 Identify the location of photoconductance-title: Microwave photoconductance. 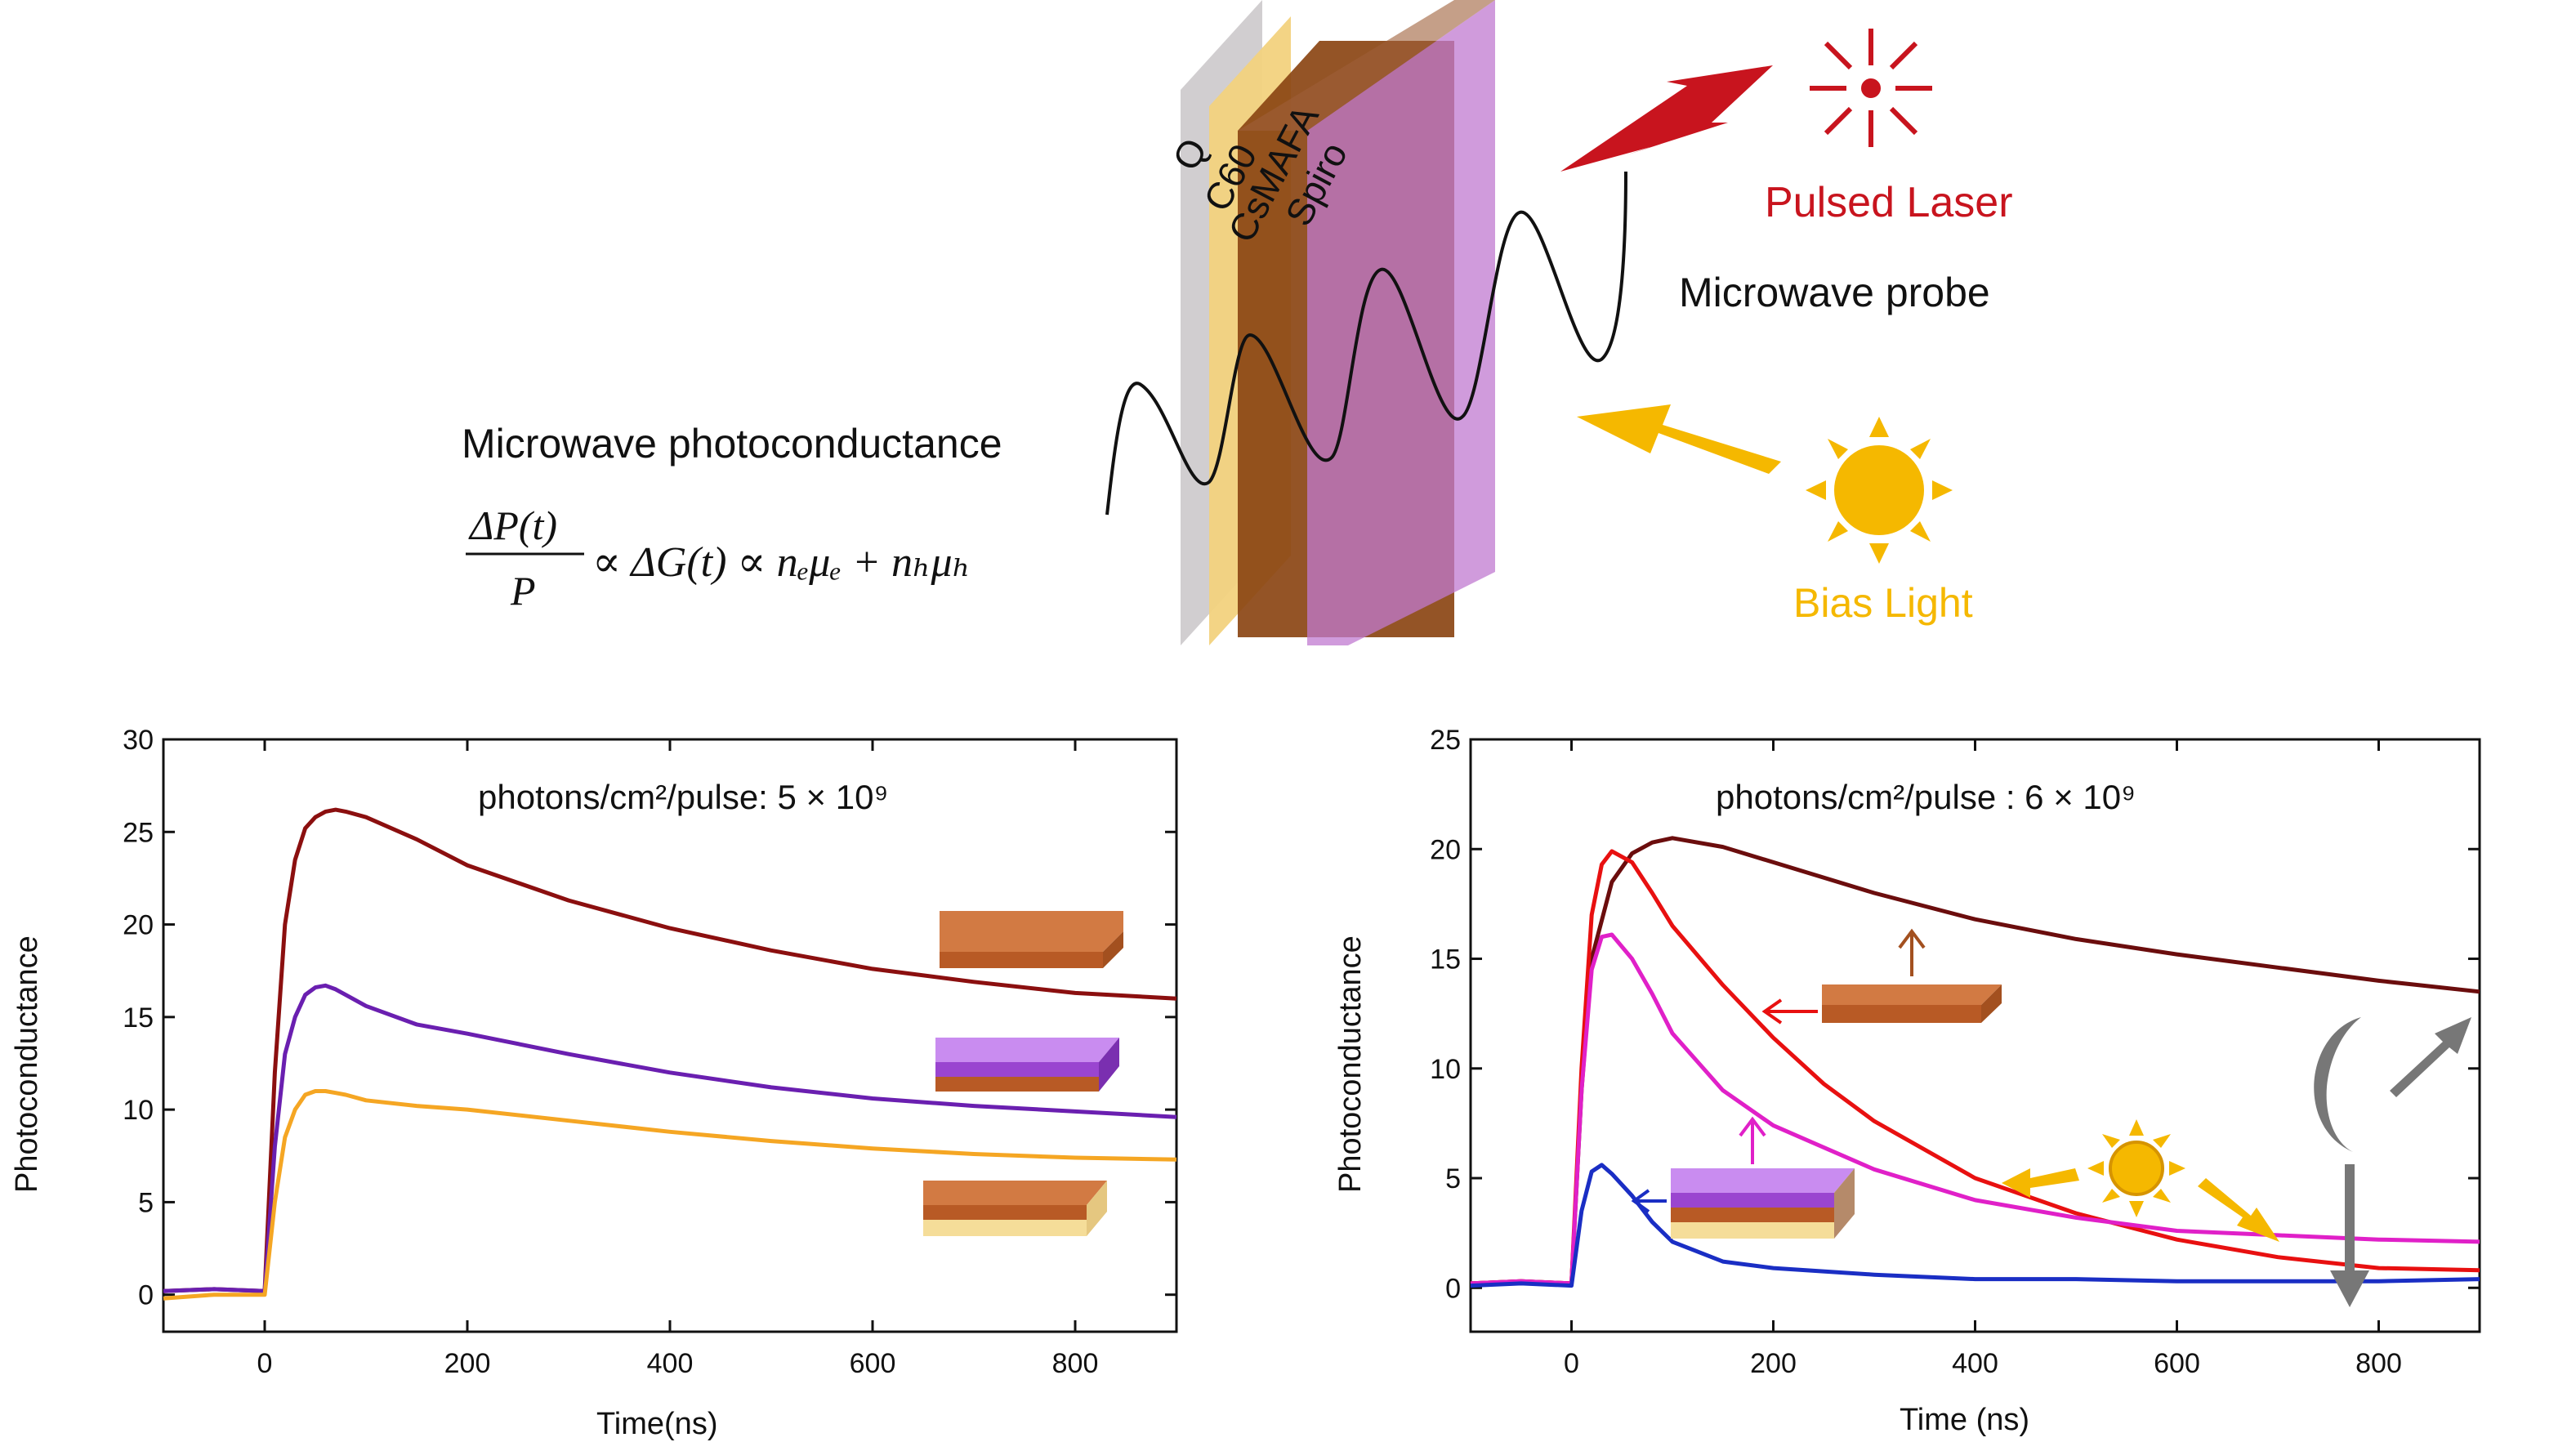
(732, 444).